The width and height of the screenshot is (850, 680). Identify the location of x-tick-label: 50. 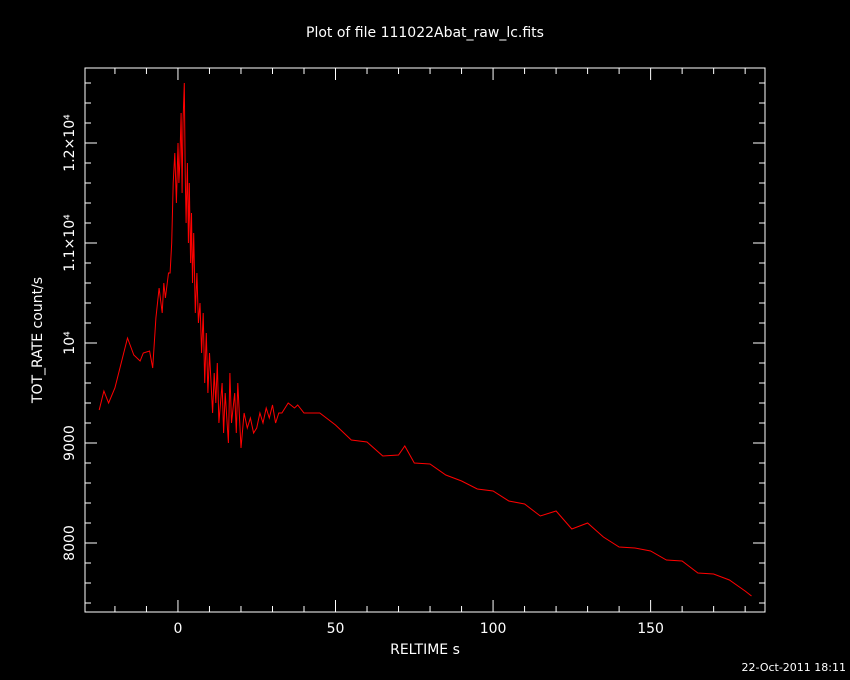
(336, 629).